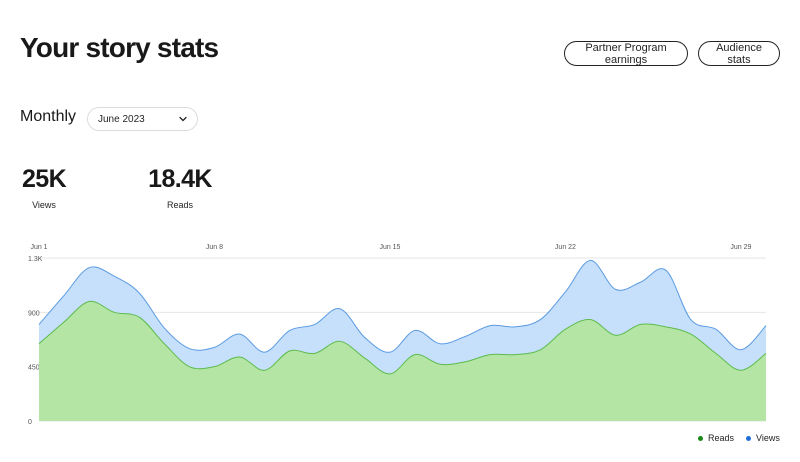 The image size is (800, 462). I want to click on views-stat: 25K Views, so click(44, 187).